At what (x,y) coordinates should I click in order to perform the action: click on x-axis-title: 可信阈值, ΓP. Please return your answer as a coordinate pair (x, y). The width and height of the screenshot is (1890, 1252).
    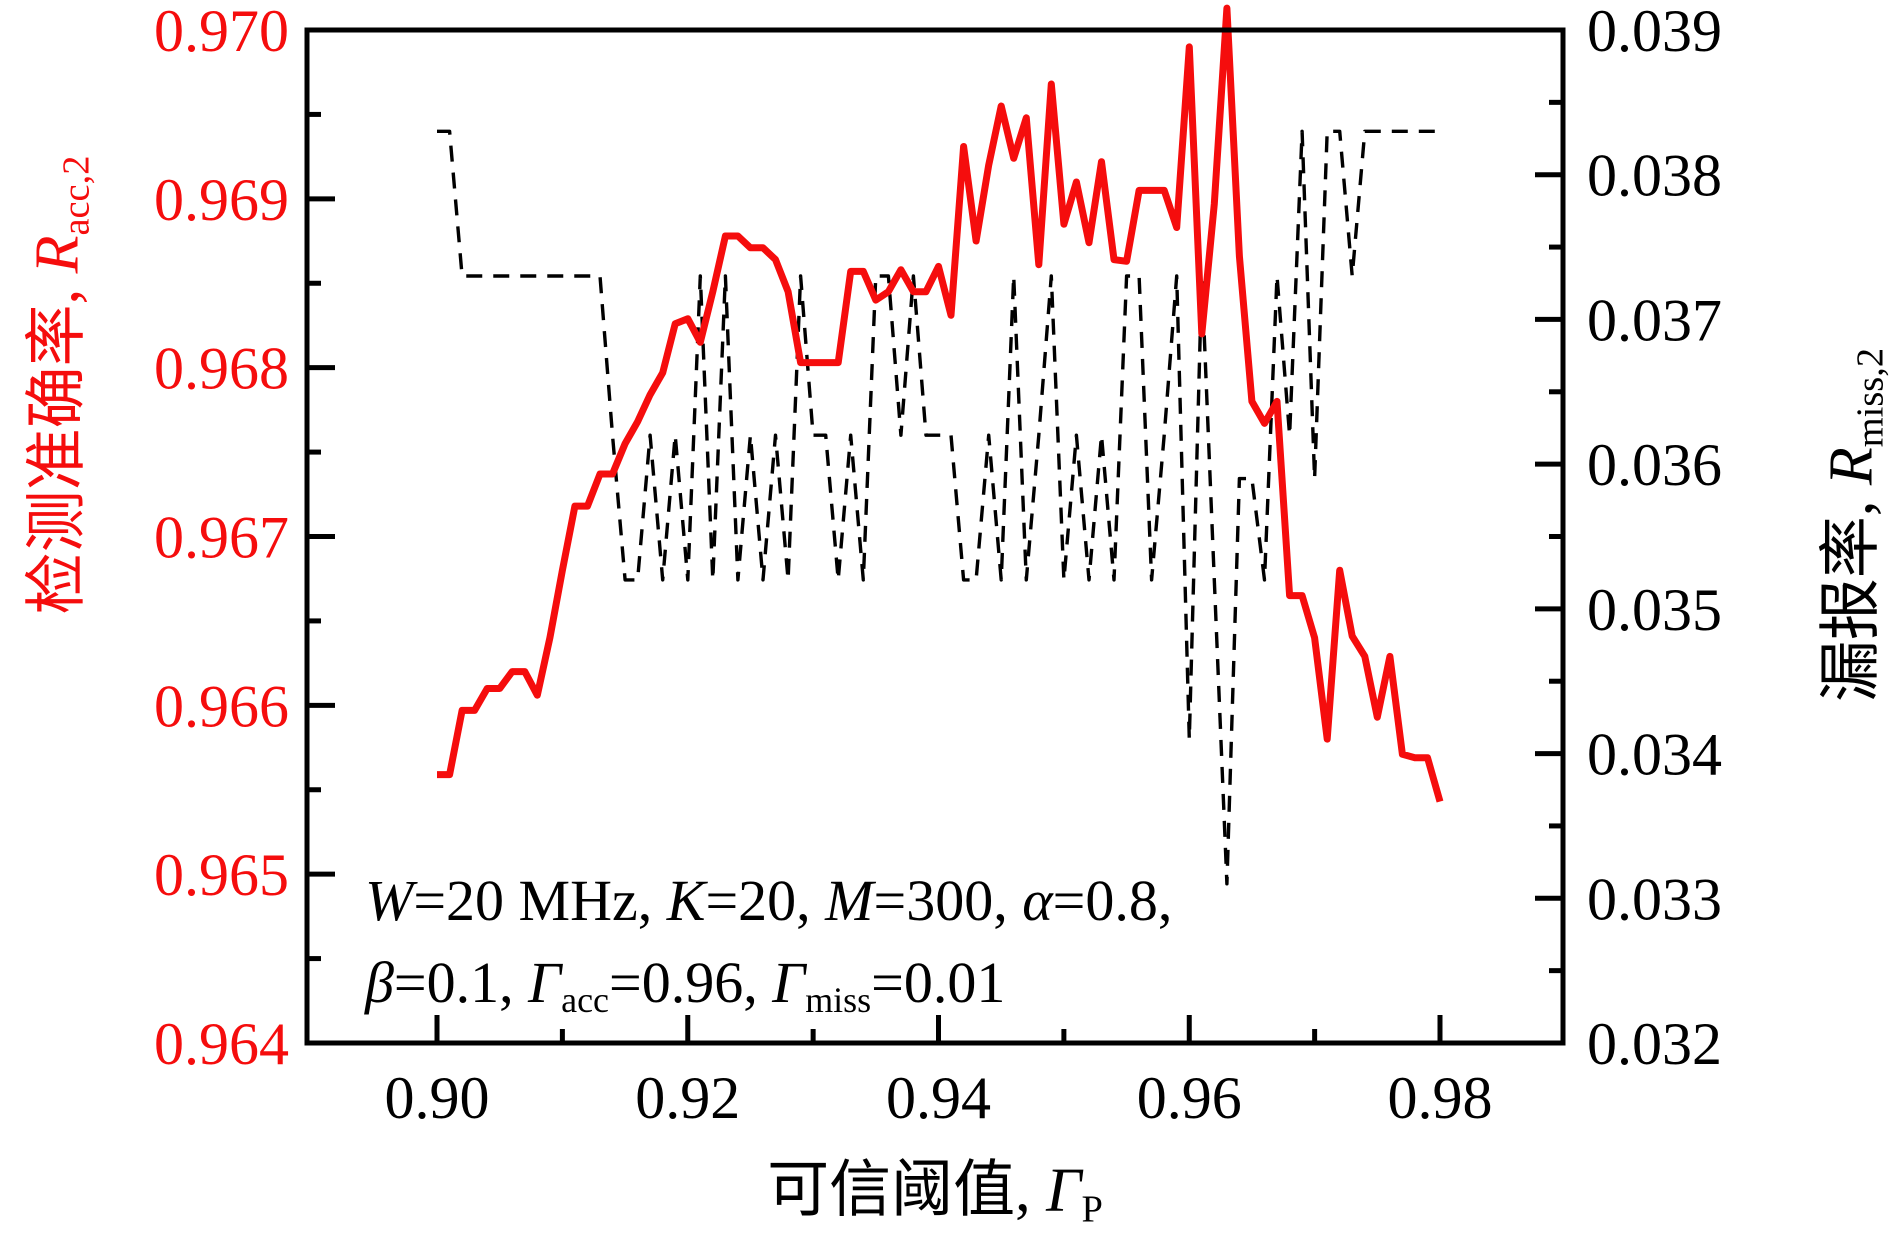
    Looking at the image, I should click on (935, 1185).